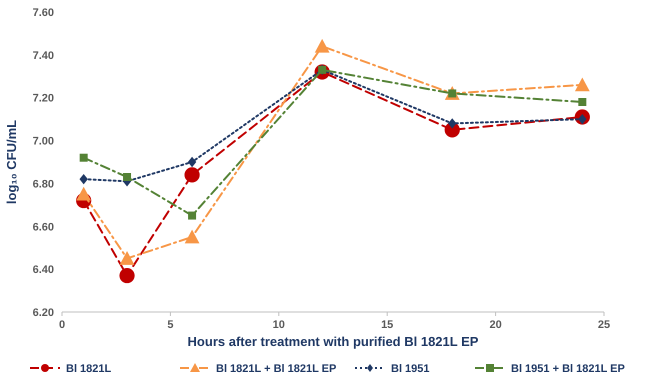 The height and width of the screenshot is (384, 648). Describe the element at coordinates (276, 369) in the screenshot. I see `legend-label: Bl 1821L + Bl 1821L EP` at that location.